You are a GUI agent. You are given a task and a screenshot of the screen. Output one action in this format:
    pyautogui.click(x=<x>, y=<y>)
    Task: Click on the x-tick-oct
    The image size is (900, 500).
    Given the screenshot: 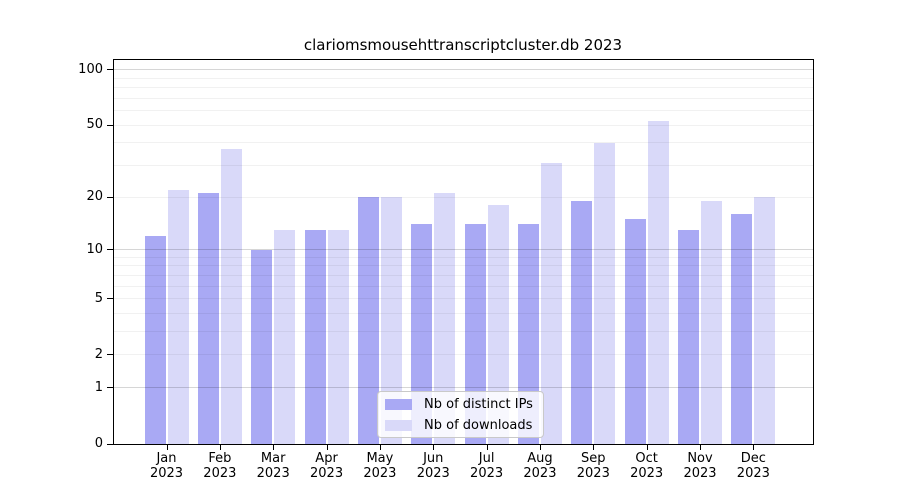 What is the action you would take?
    pyautogui.click(x=647, y=447)
    